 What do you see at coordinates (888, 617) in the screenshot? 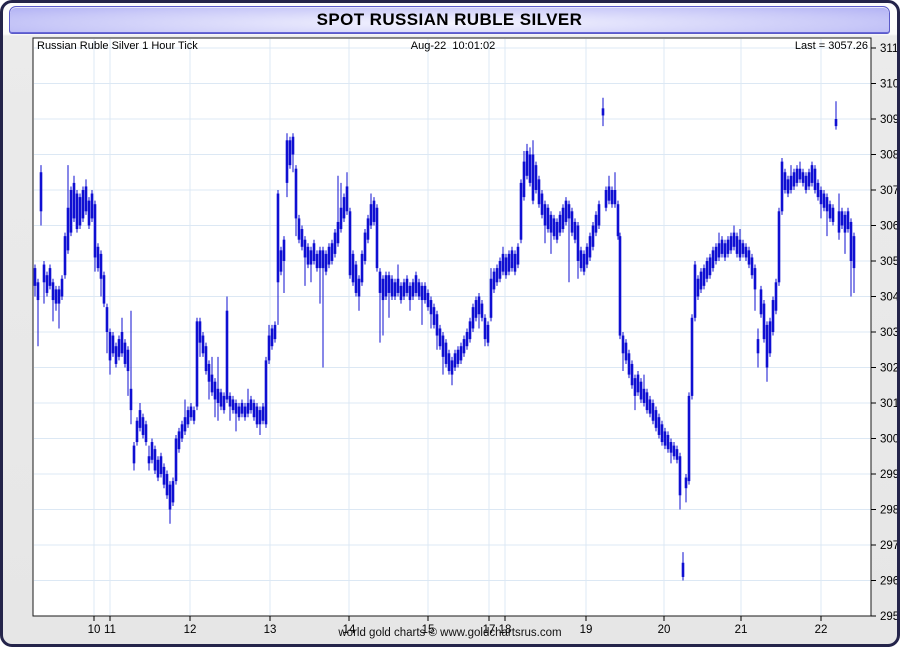
I see `y-axis-label: 2950` at bounding box center [888, 617].